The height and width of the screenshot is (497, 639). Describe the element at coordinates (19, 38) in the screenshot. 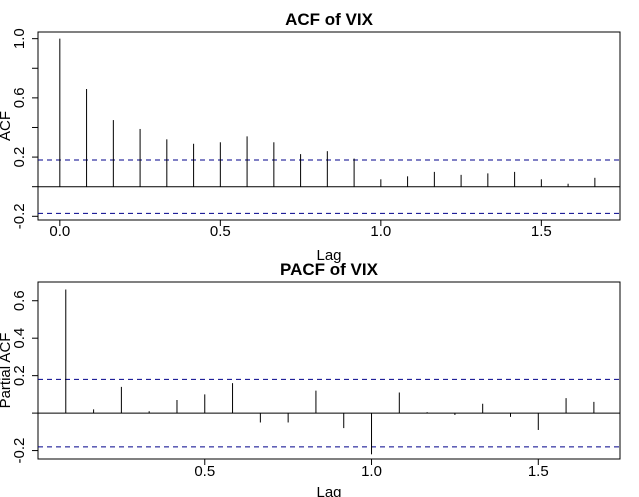

I see `y-tick-label: 1.0` at that location.